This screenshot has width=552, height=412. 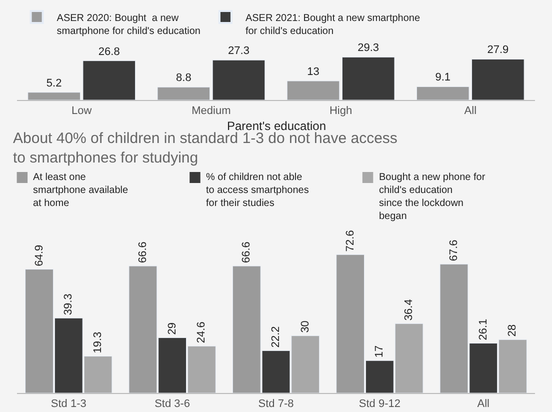 What do you see at coordinates (340, 111) in the screenshot?
I see `x-tick-label: High` at bounding box center [340, 111].